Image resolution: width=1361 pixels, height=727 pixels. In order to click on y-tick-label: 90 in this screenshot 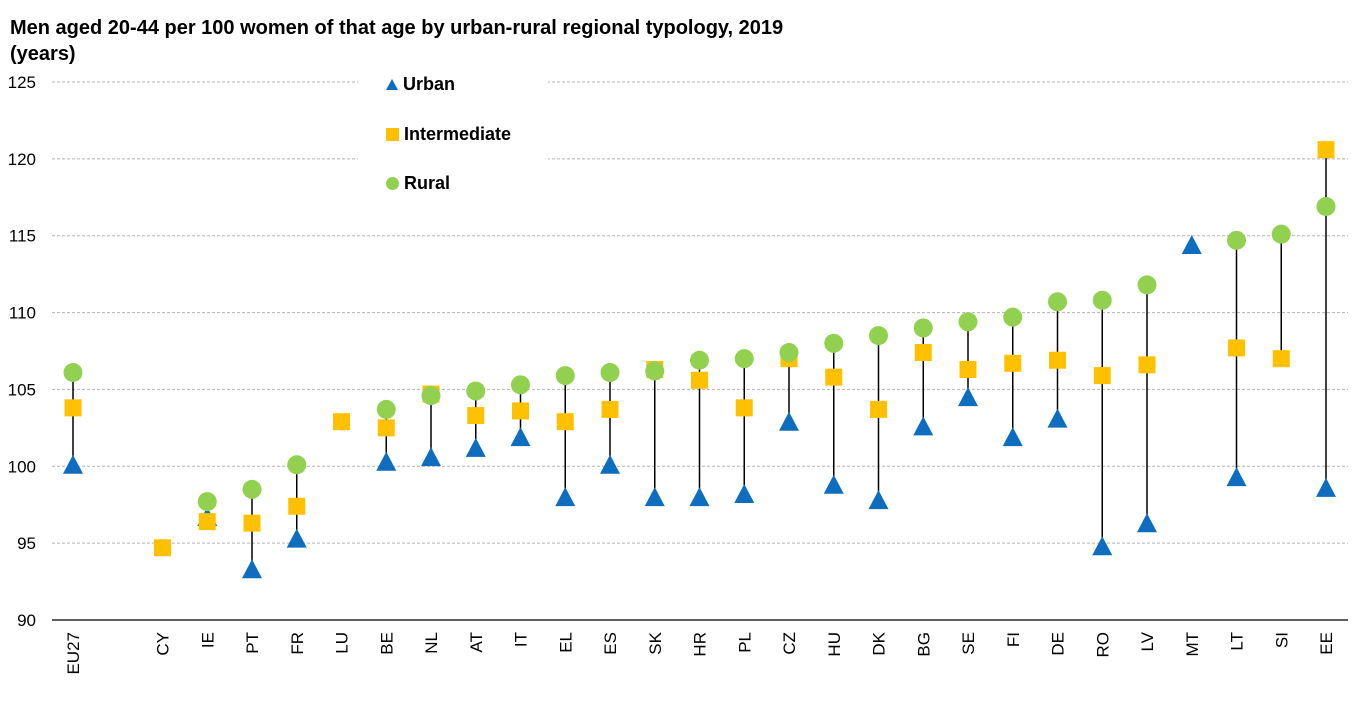, I will do `click(26, 620)`.